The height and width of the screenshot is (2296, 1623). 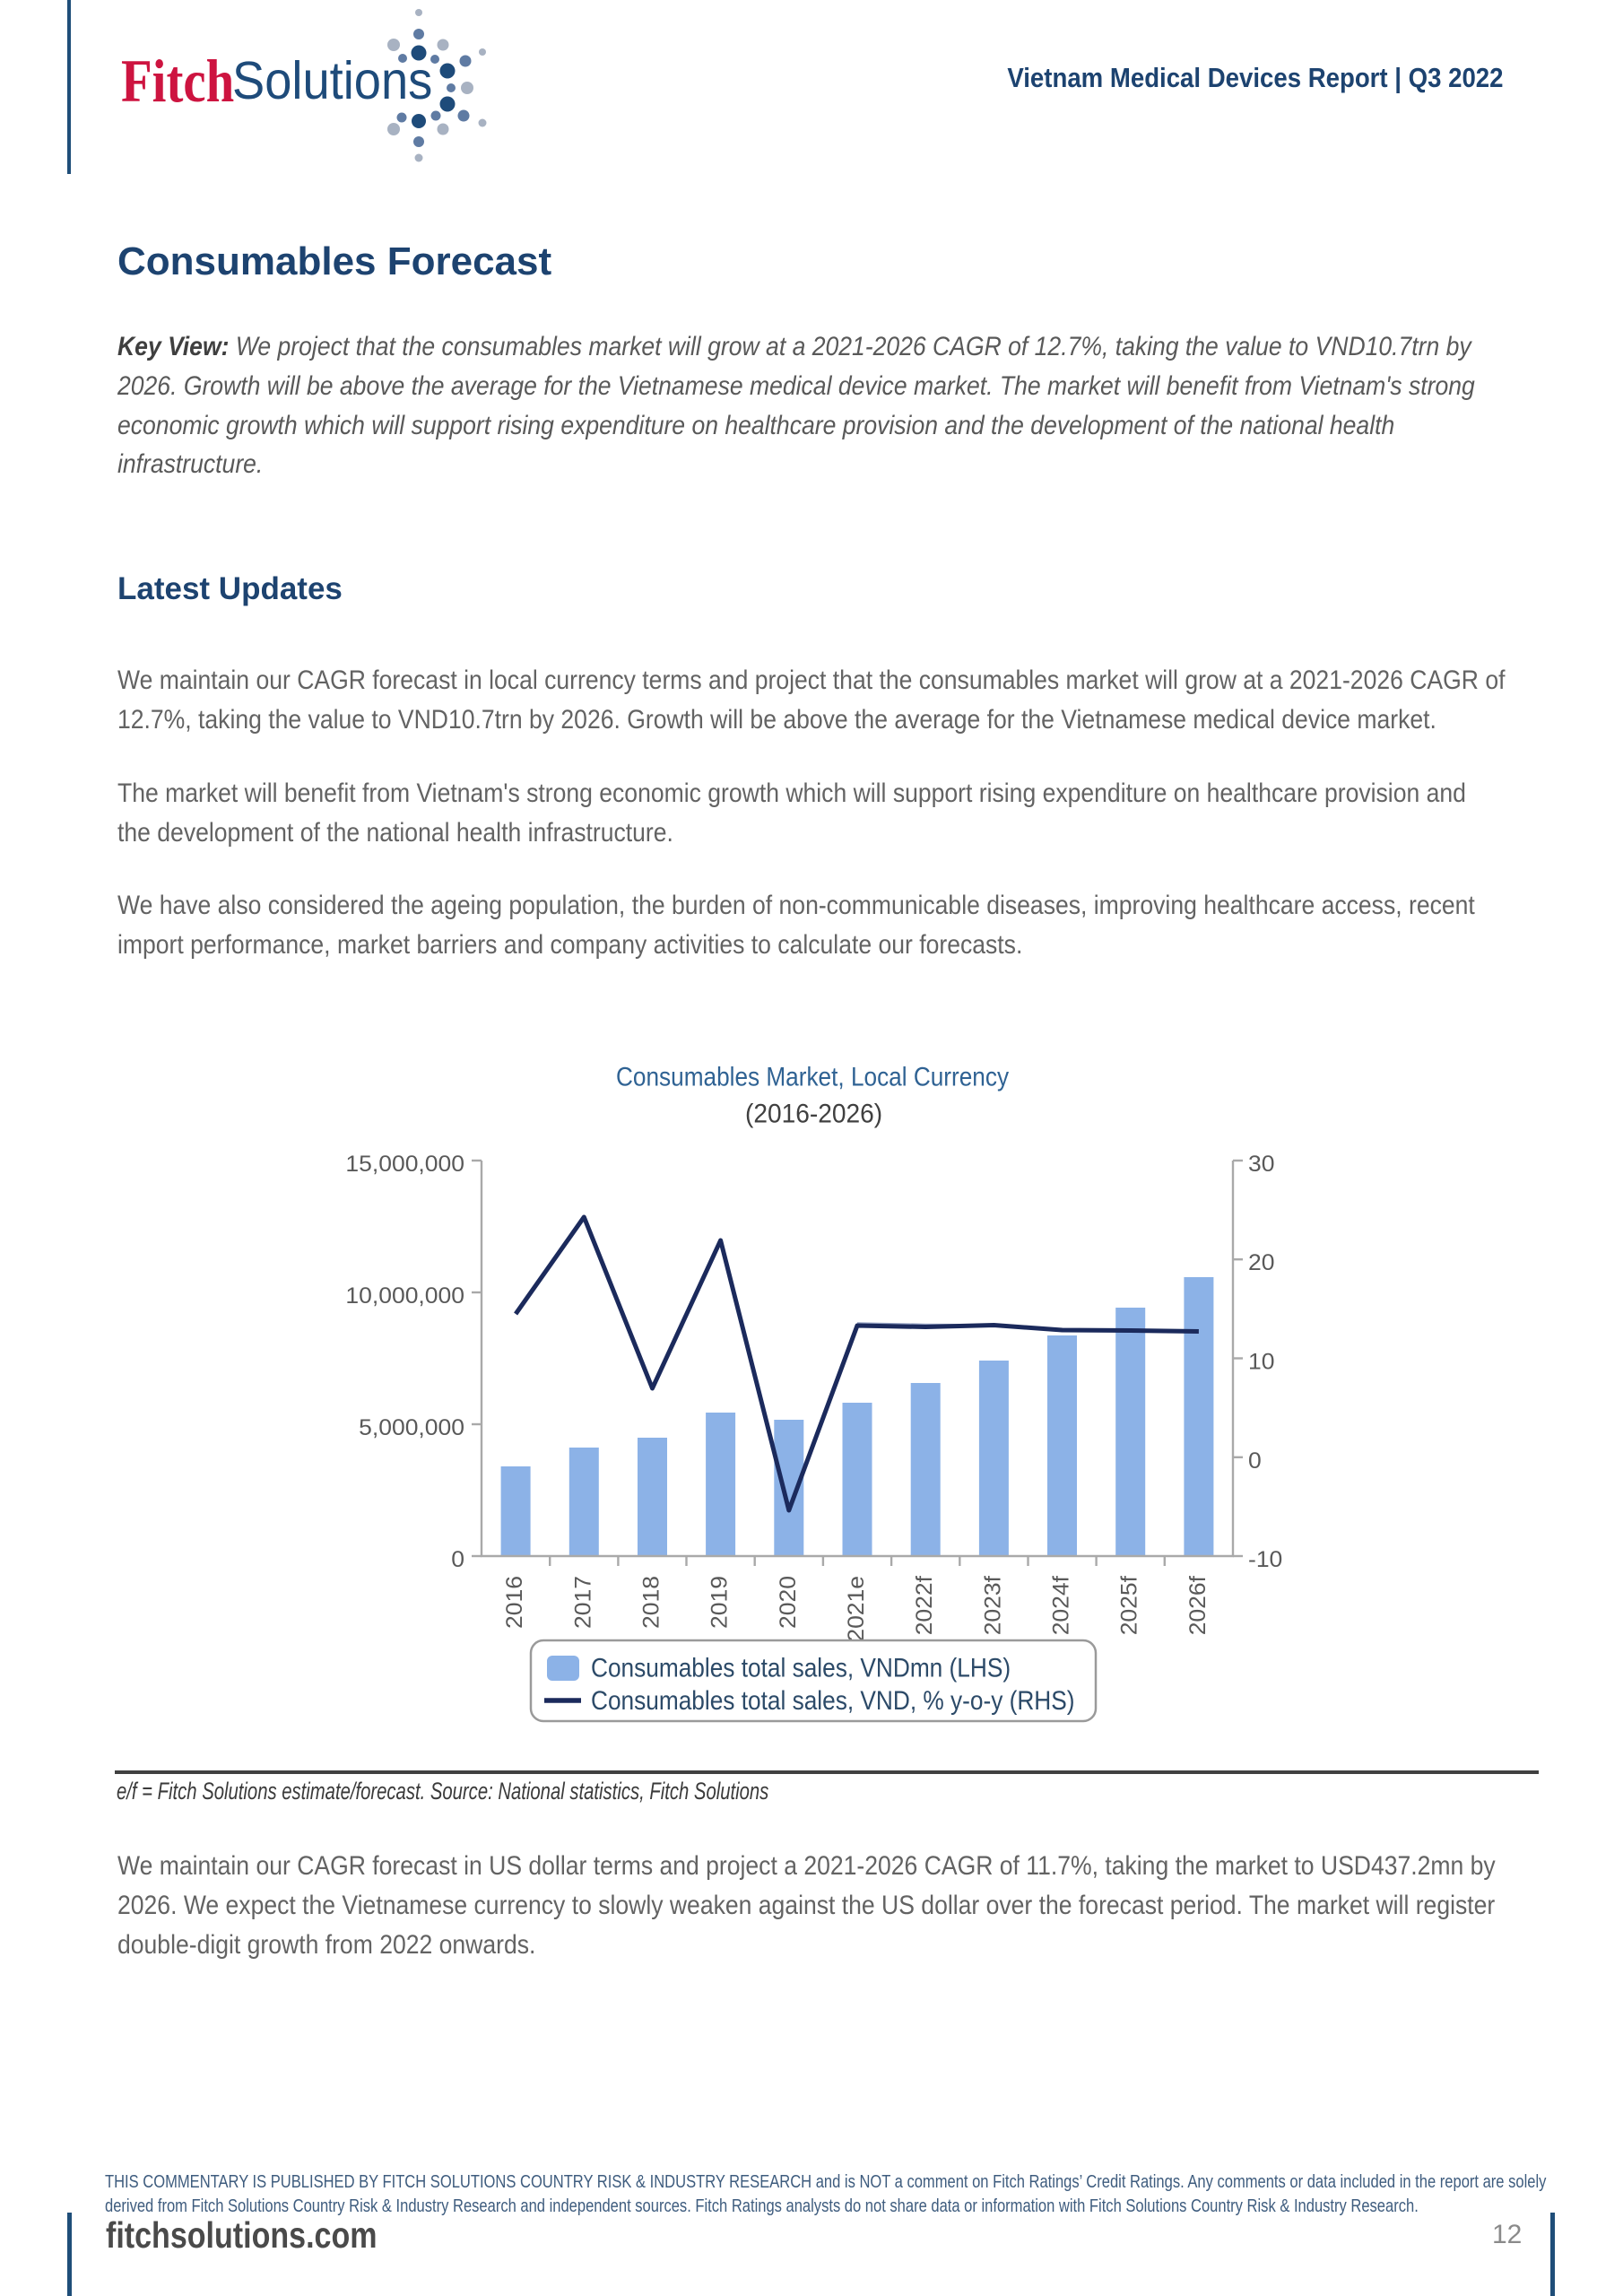 What do you see at coordinates (1198, 1605) in the screenshot?
I see `svg-text: 2026f` at bounding box center [1198, 1605].